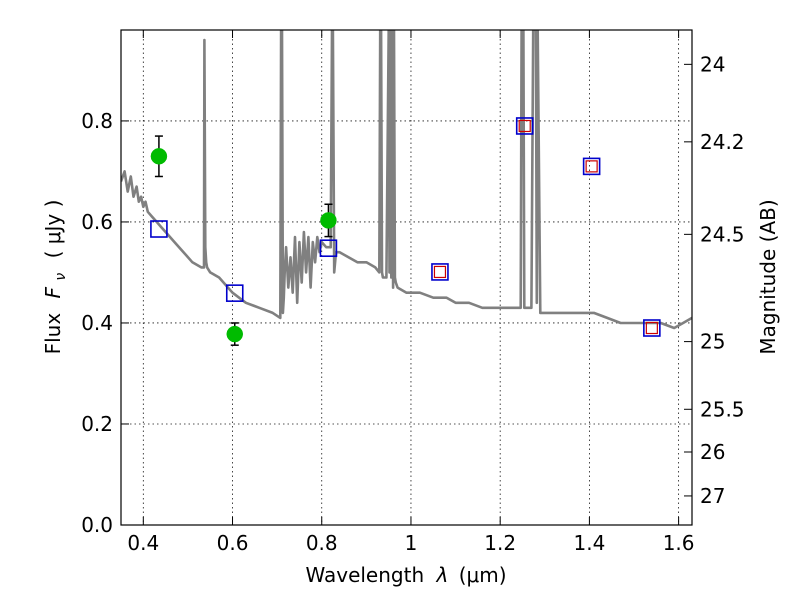 The image size is (800, 600). What do you see at coordinates (97, 323) in the screenshot?
I see `y-tick-label: 0.4` at bounding box center [97, 323].